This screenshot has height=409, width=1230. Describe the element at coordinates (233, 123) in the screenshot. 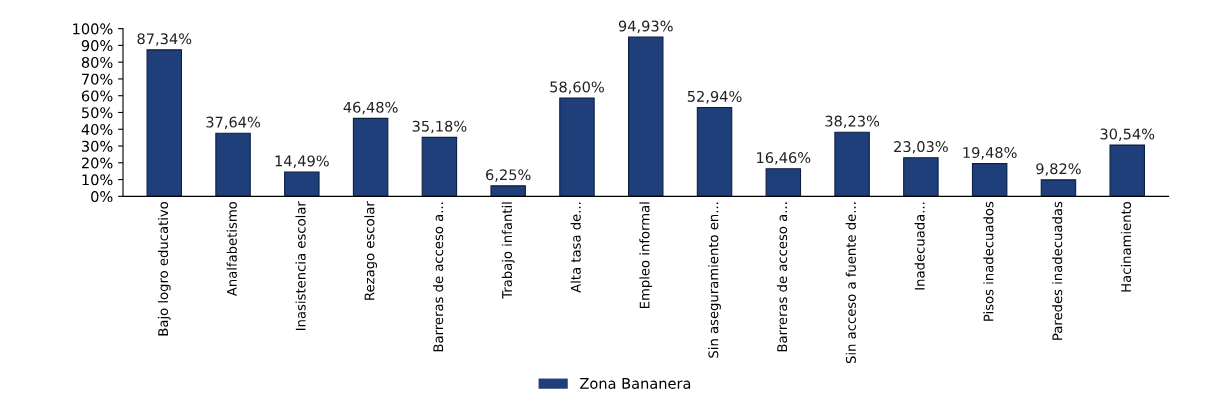

I see `data-label: 37,64%` at that location.